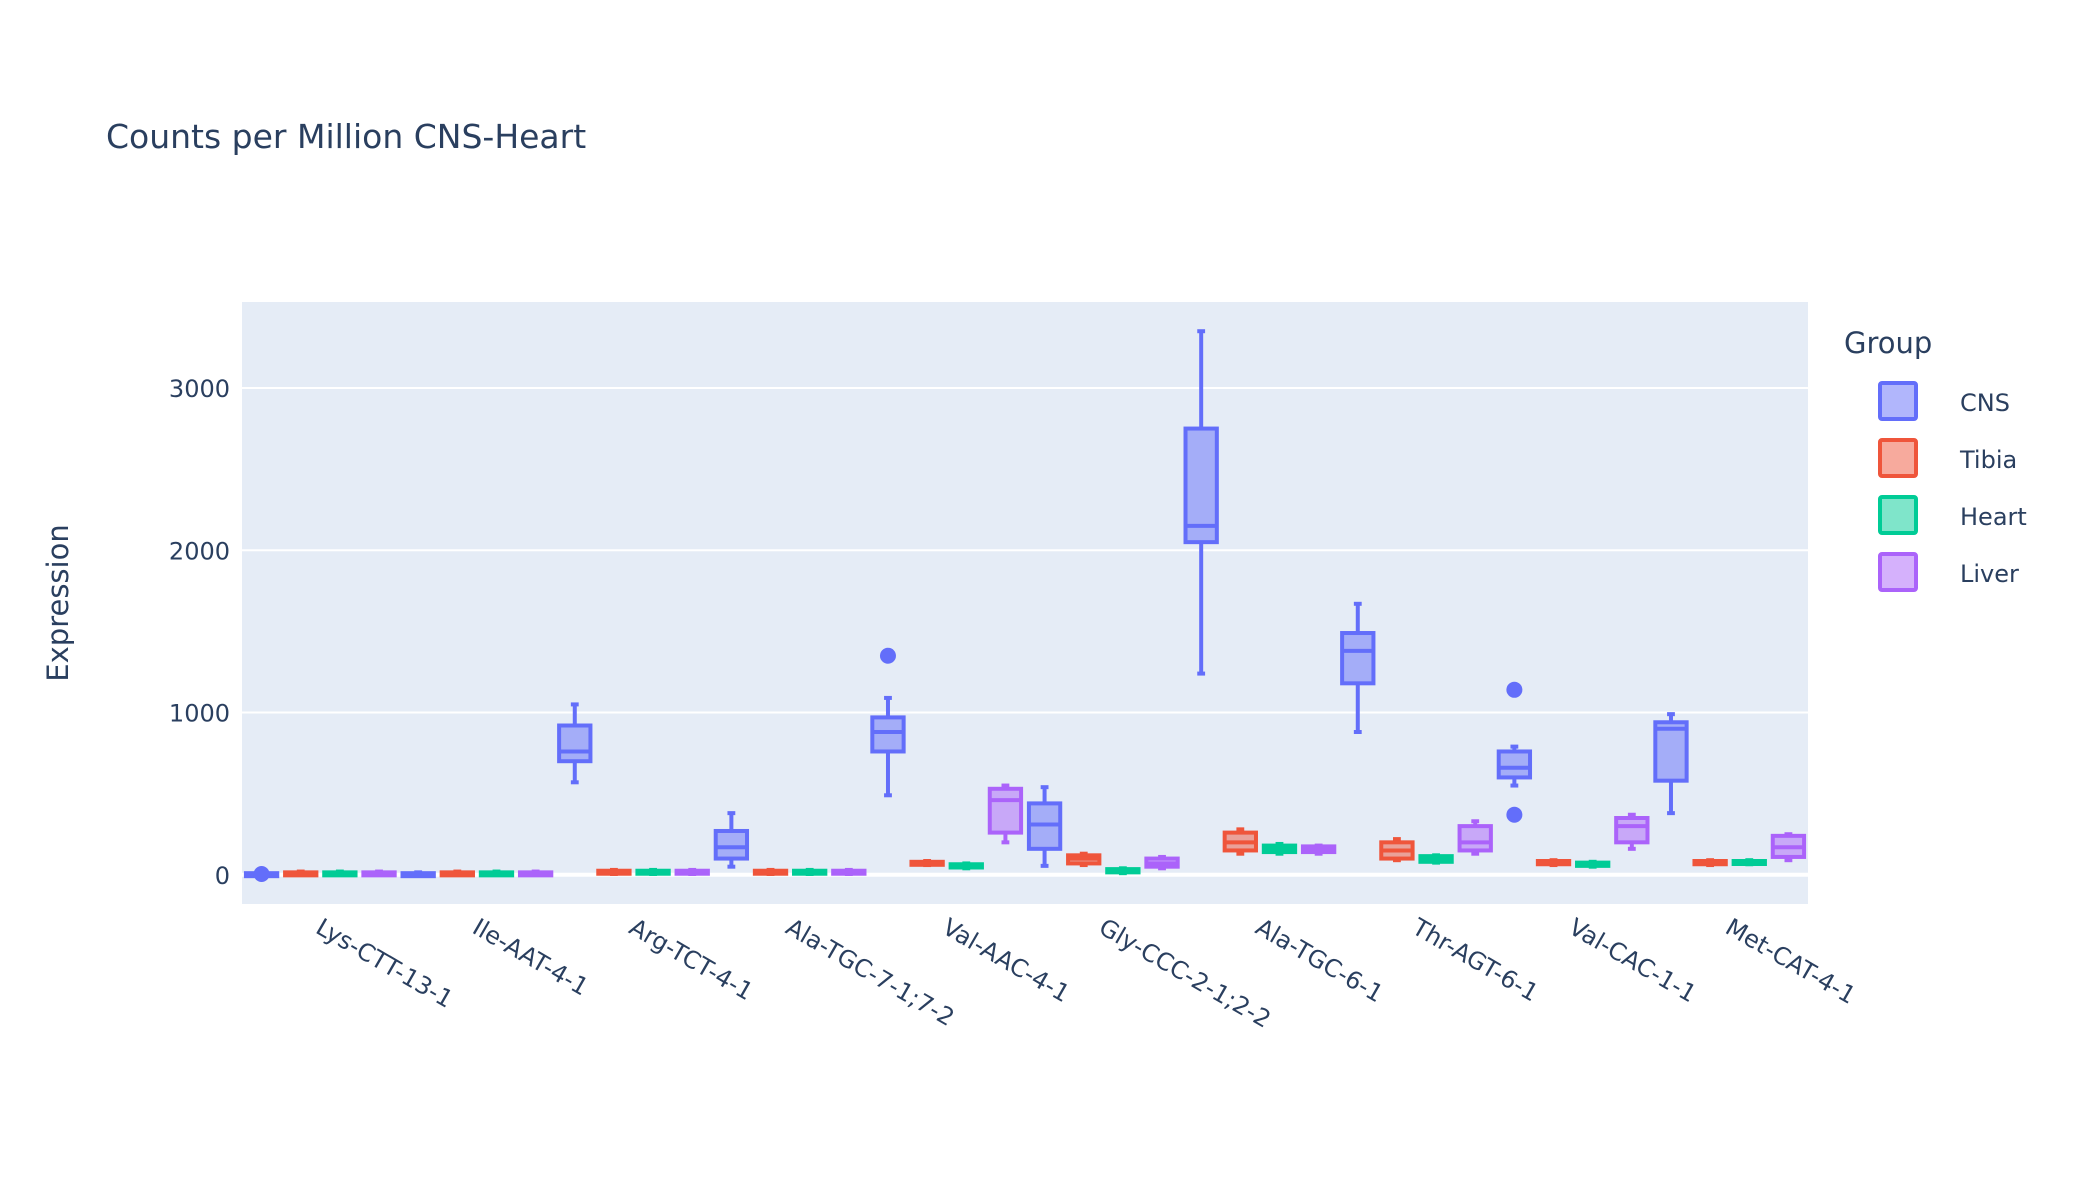  Describe the element at coordinates (1475, 959) in the screenshot. I see `x-tick-label: Thr-AGT-6-1` at that location.